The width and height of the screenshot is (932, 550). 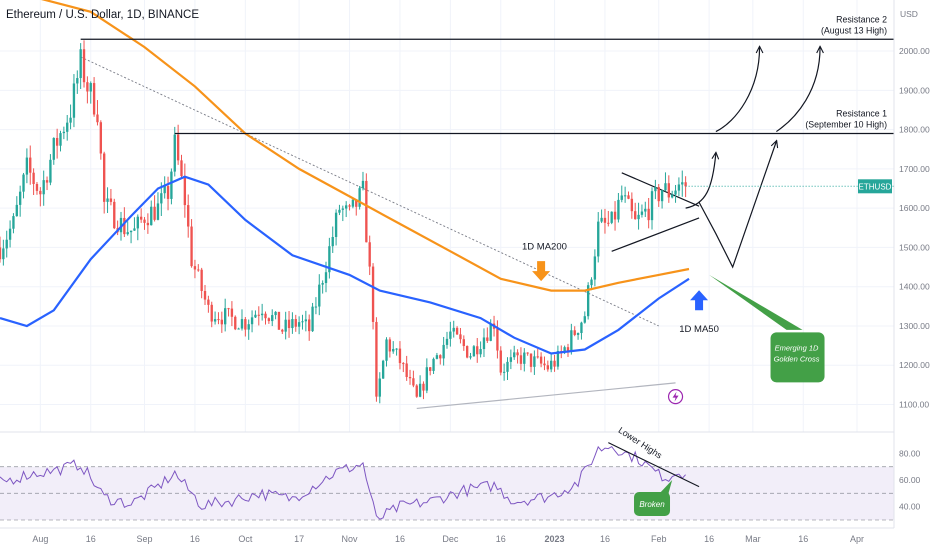 I want to click on rsi-tick-label: 80.00, so click(x=910, y=453).